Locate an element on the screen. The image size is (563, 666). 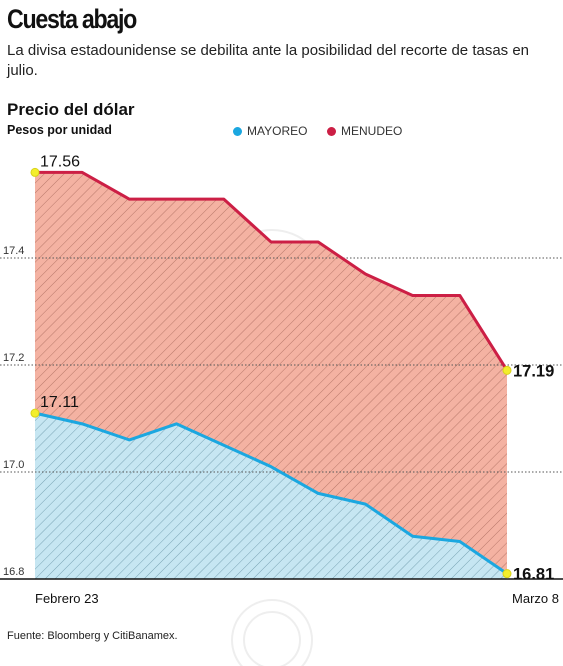
y-tick-label: 17.0 is located at coordinates (13, 465).